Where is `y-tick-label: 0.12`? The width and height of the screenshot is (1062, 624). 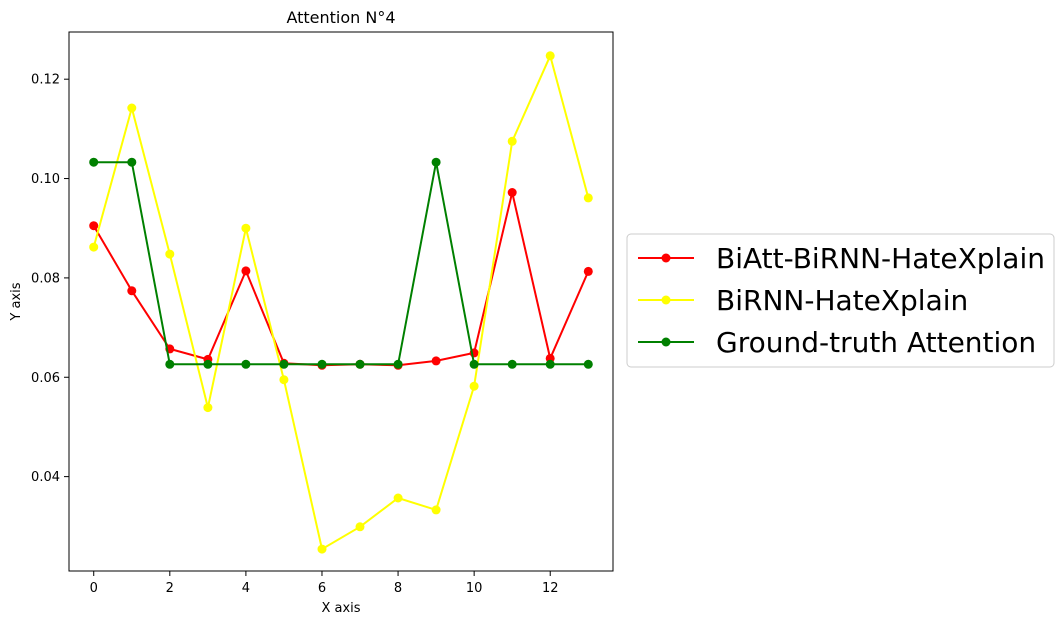
y-tick-label: 0.12 is located at coordinates (45, 80).